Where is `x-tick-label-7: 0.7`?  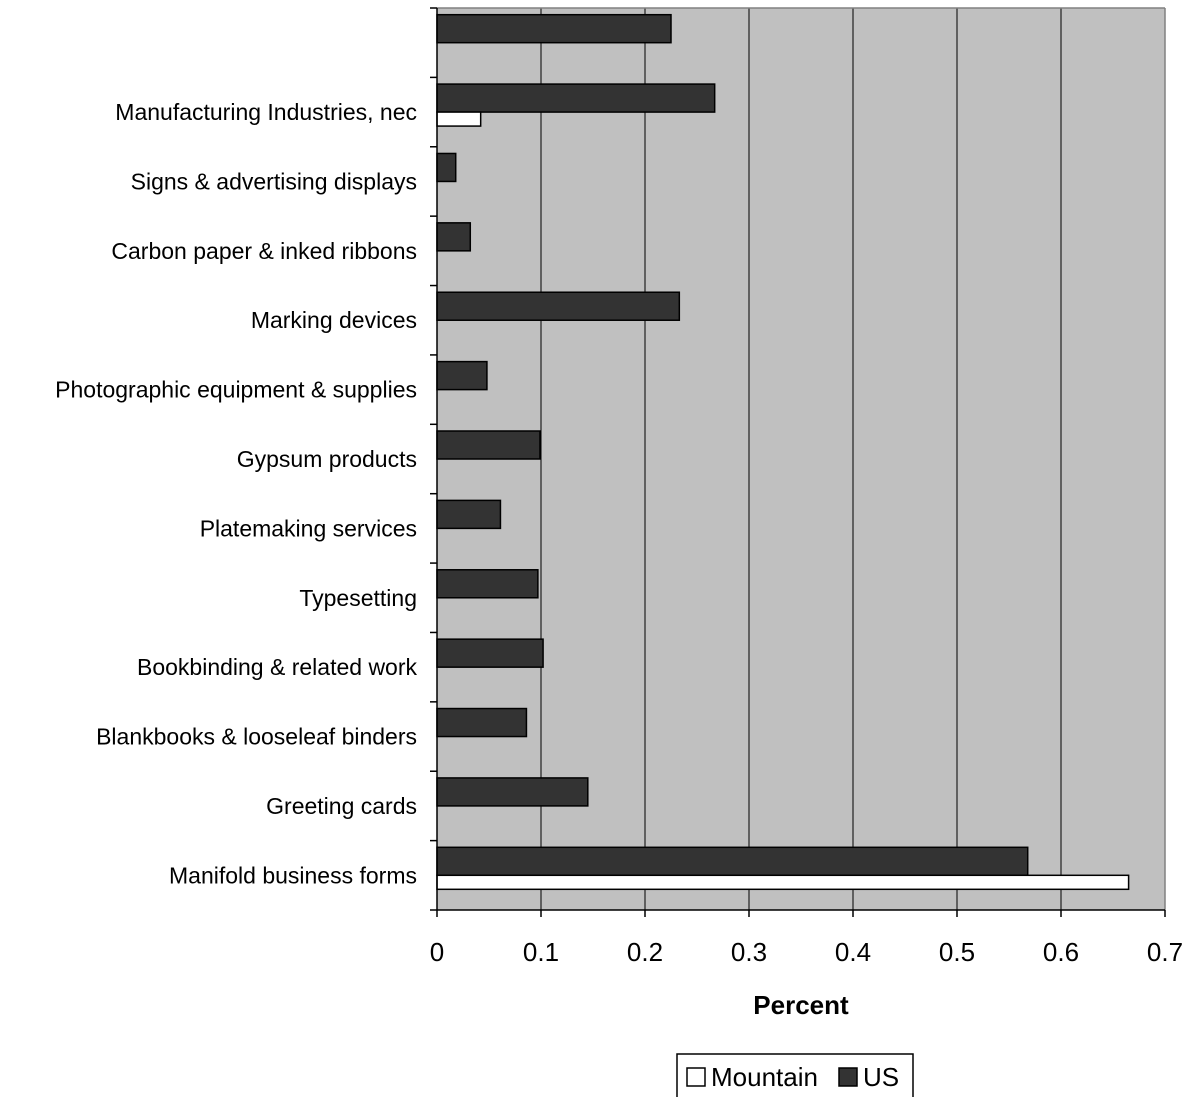
x-tick-label-7: 0.7 is located at coordinates (1165, 952).